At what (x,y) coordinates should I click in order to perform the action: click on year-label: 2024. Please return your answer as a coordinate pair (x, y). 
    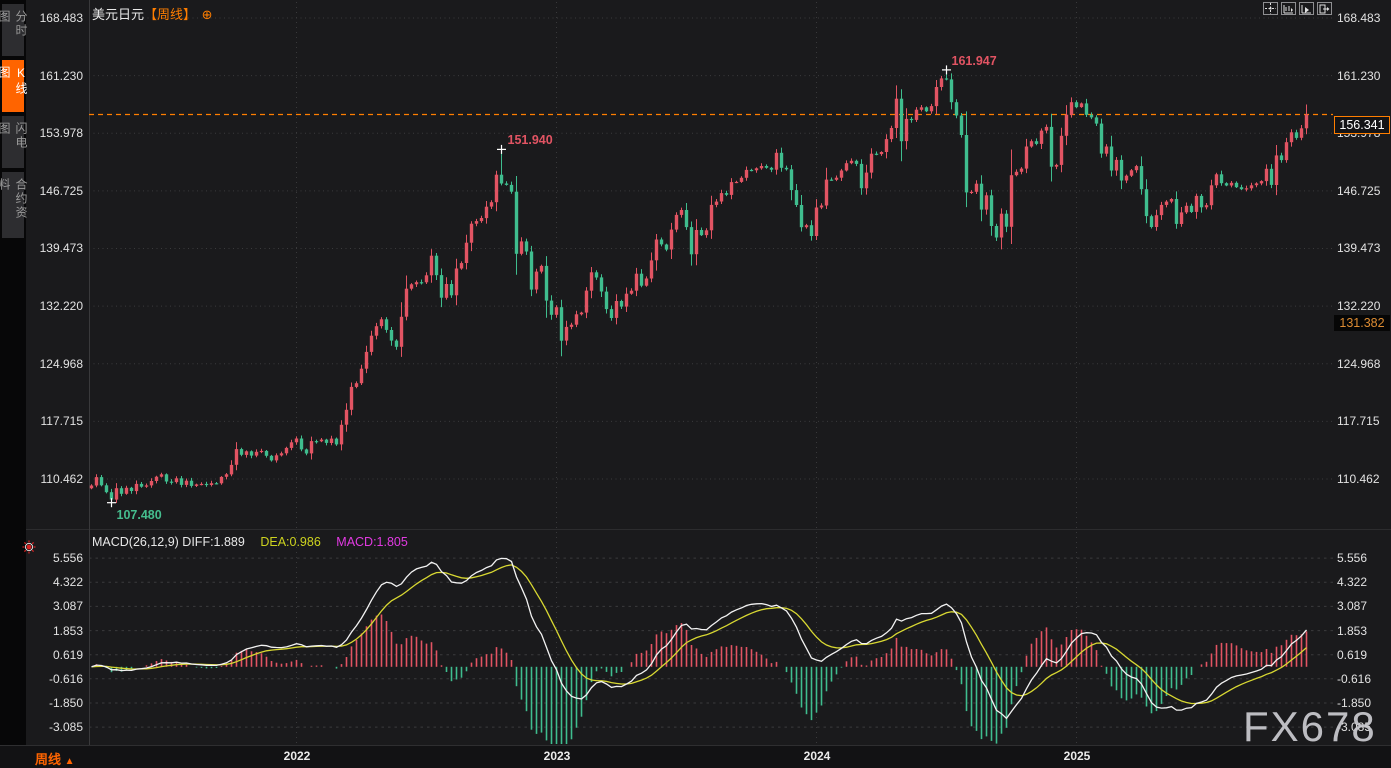
    Looking at the image, I should click on (817, 756).